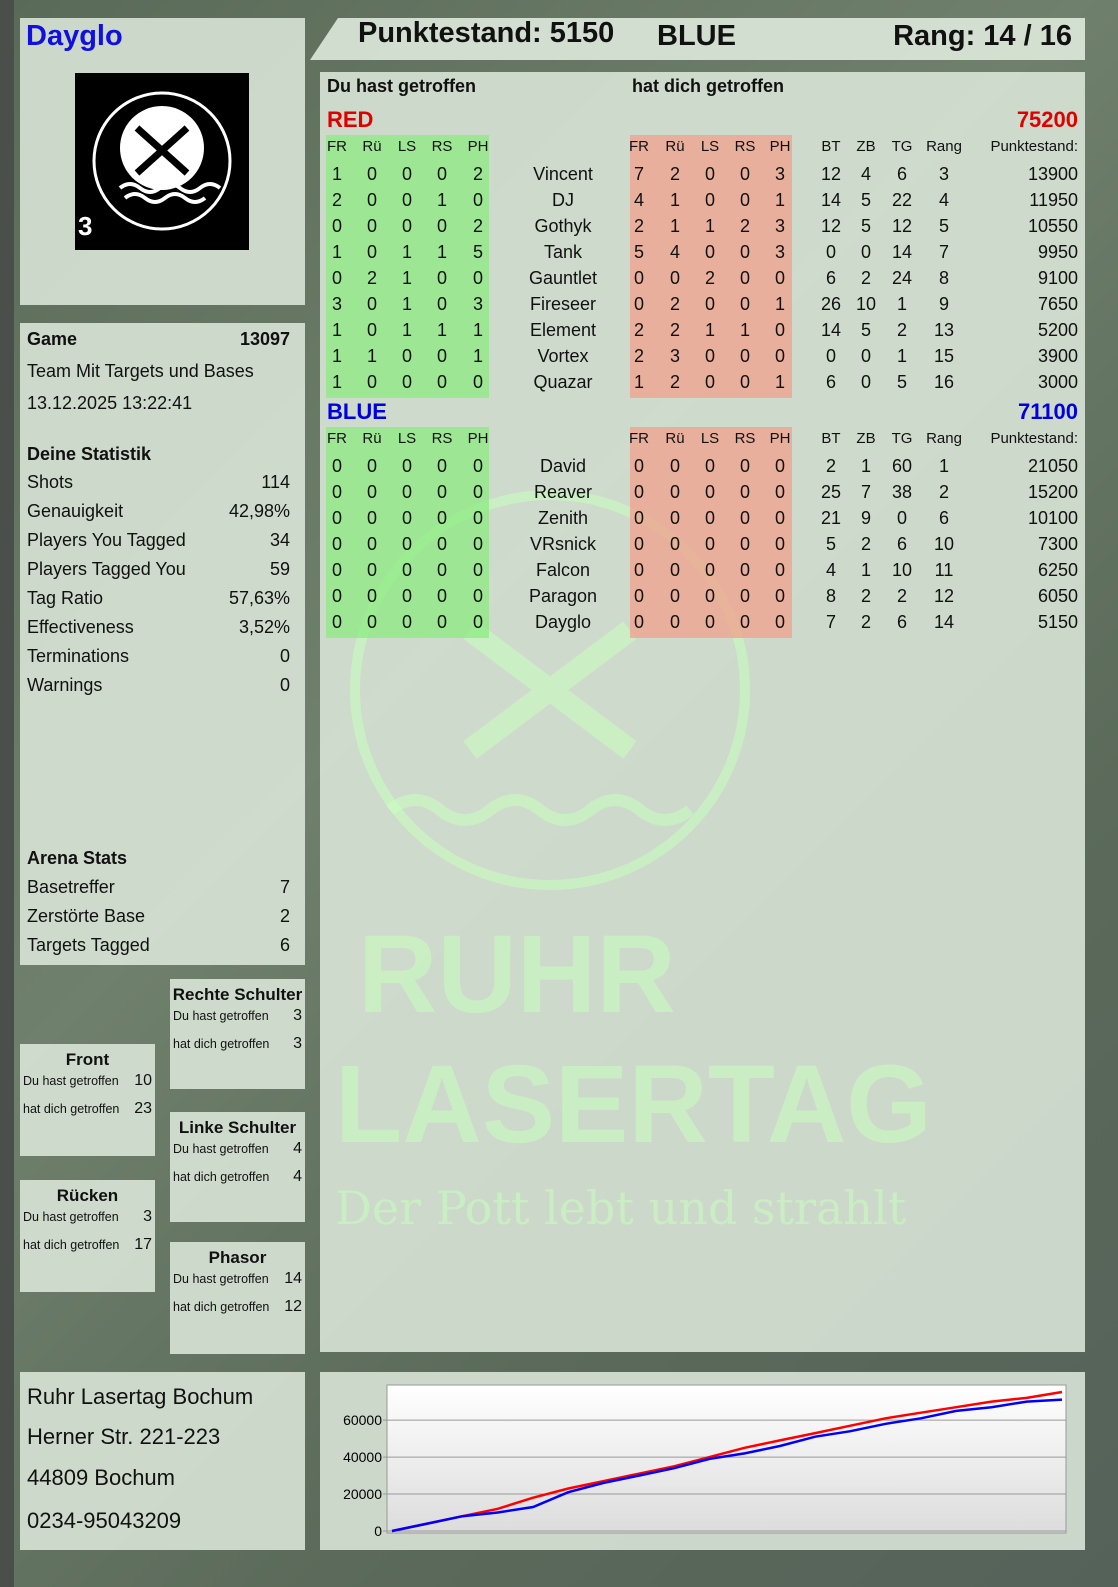 The width and height of the screenshot is (1118, 1587). Describe the element at coordinates (50, 482) in the screenshot. I see `stat-label: Shots` at that location.